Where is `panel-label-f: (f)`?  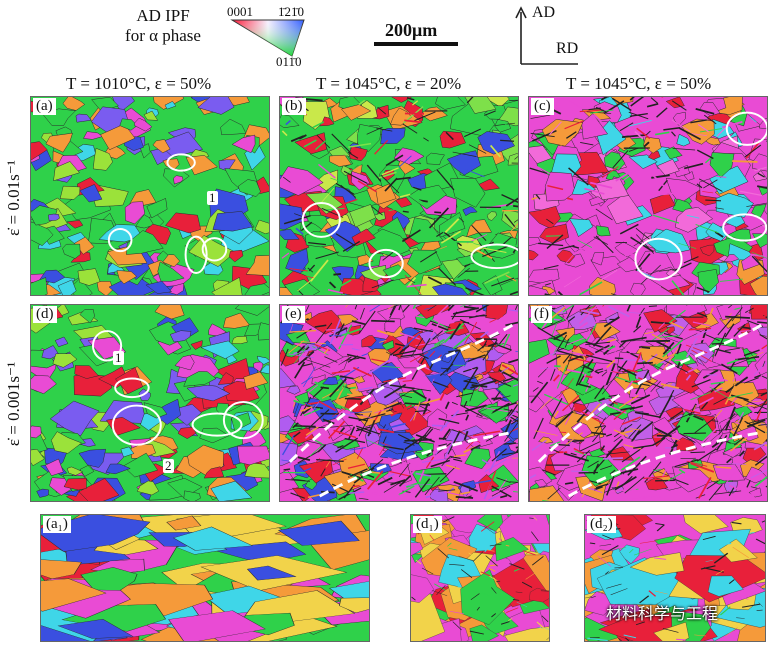
panel-label-f: (f) is located at coordinates (541, 314).